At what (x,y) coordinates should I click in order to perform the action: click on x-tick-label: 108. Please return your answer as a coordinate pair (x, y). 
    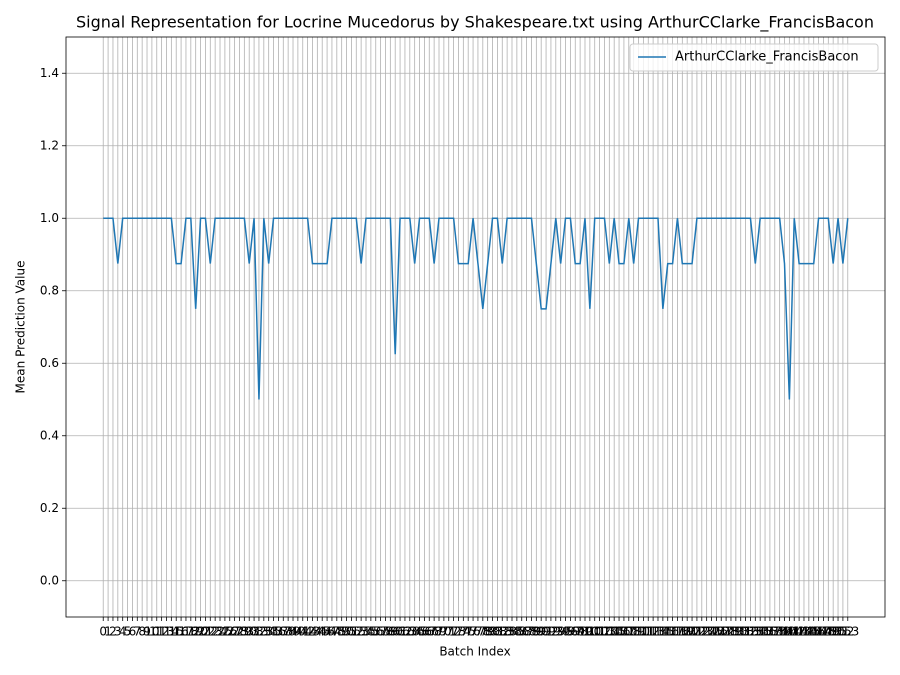
    Looking at the image, I should click on (628, 632).